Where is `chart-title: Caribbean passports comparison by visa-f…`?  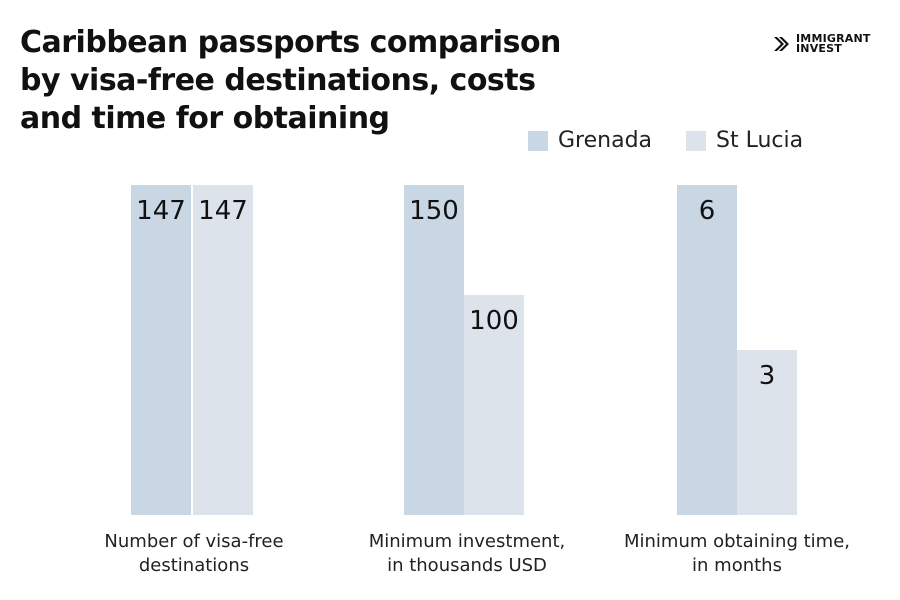
chart-title: Caribbean passports comparison by visa-f… is located at coordinates (290, 80).